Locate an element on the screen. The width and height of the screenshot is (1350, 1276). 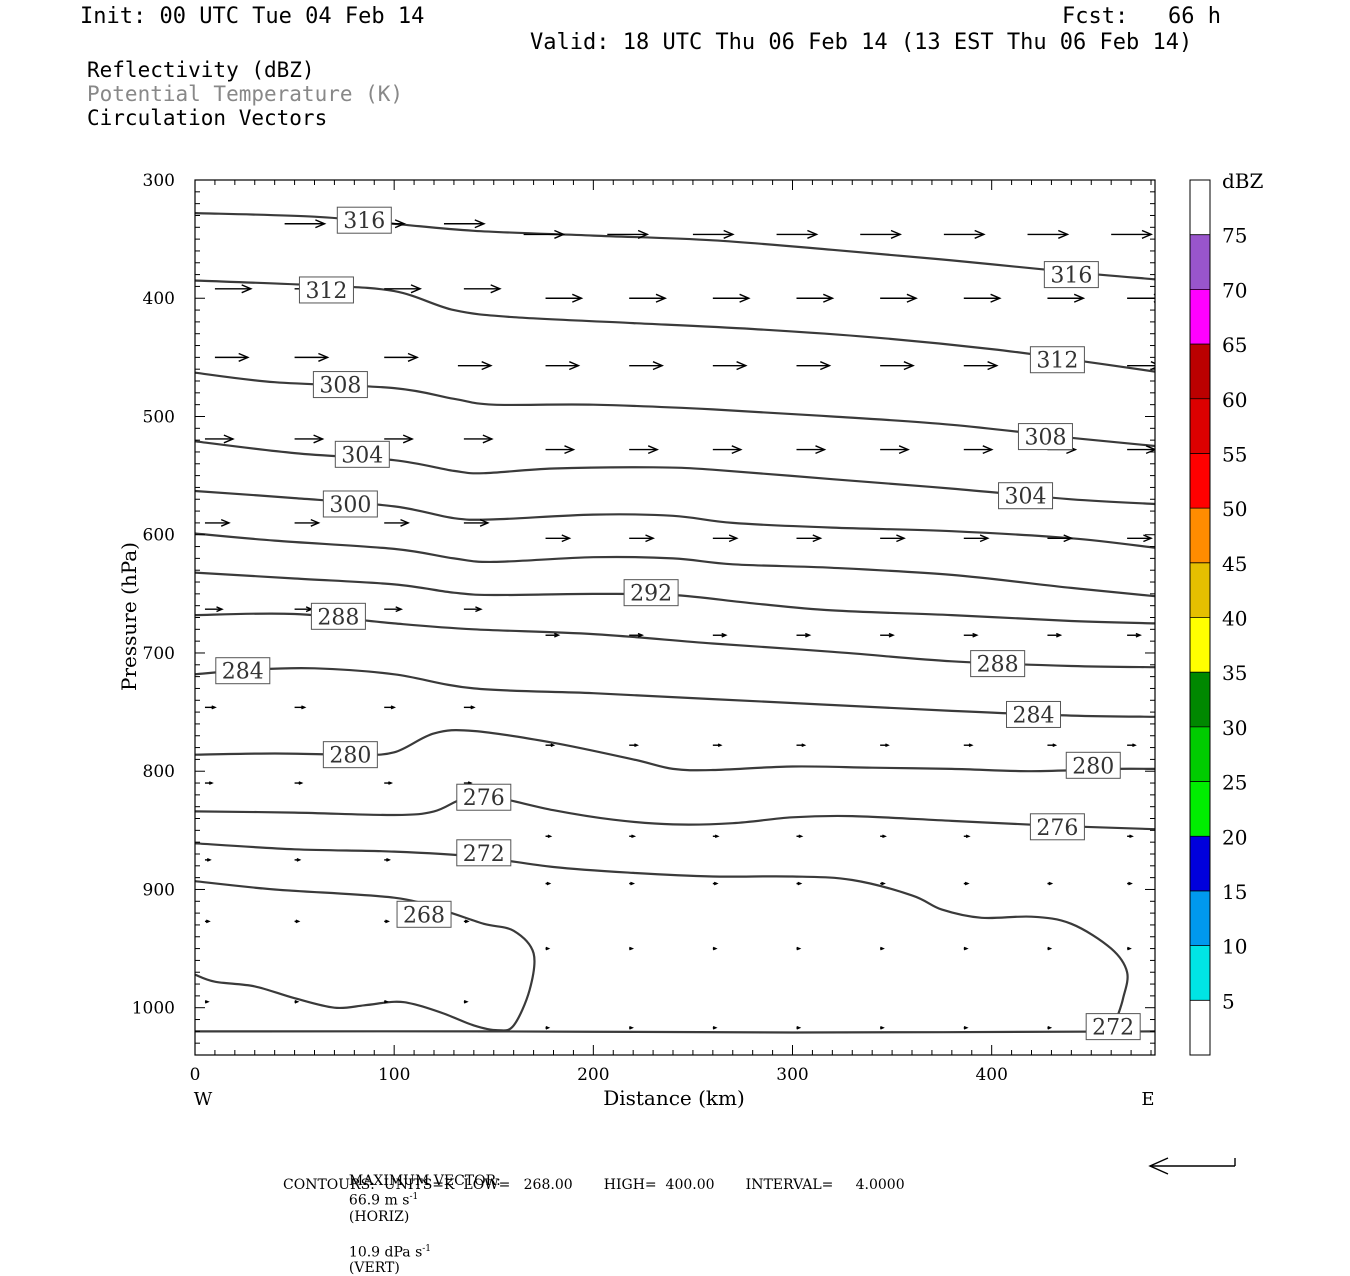
contour-label-280: 280 is located at coordinates (1093, 766).